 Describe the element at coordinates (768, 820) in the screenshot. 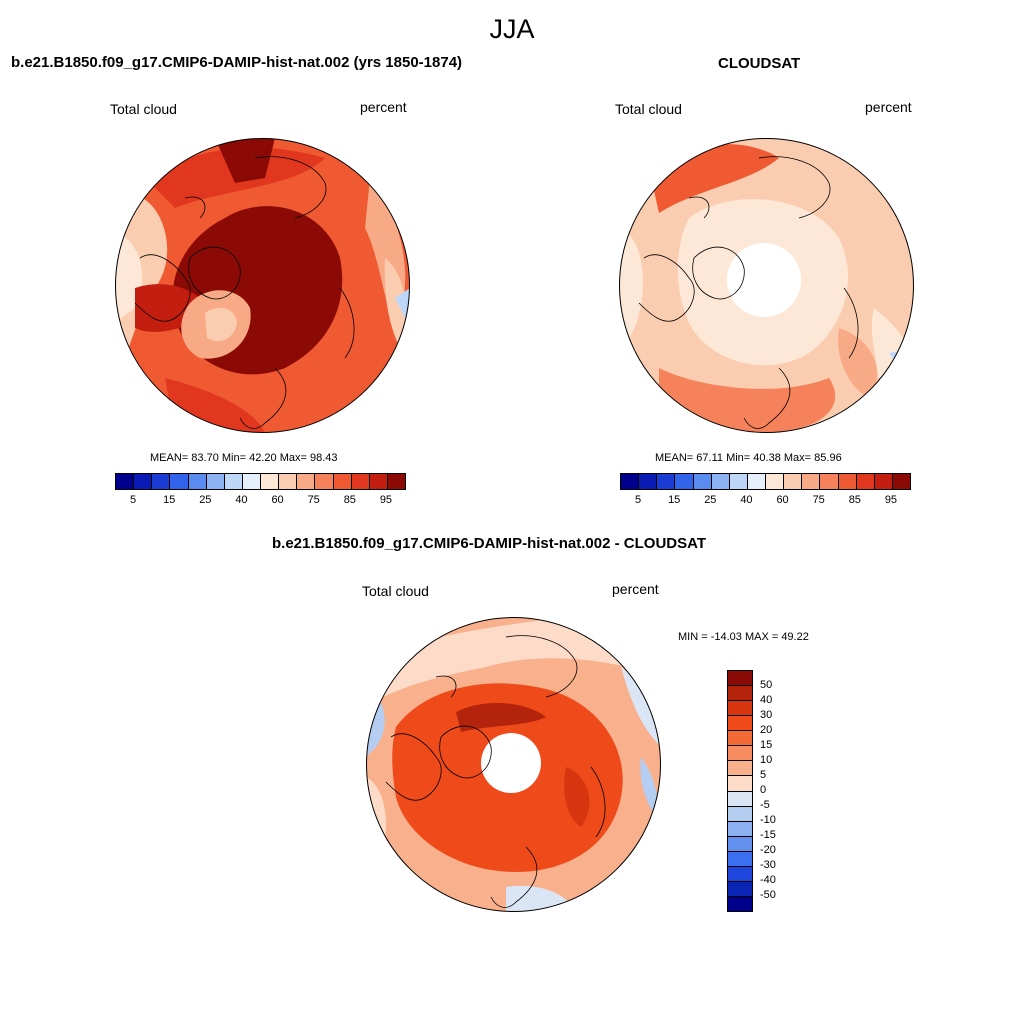

I see `panel3-colorbar-tick: -10` at that location.